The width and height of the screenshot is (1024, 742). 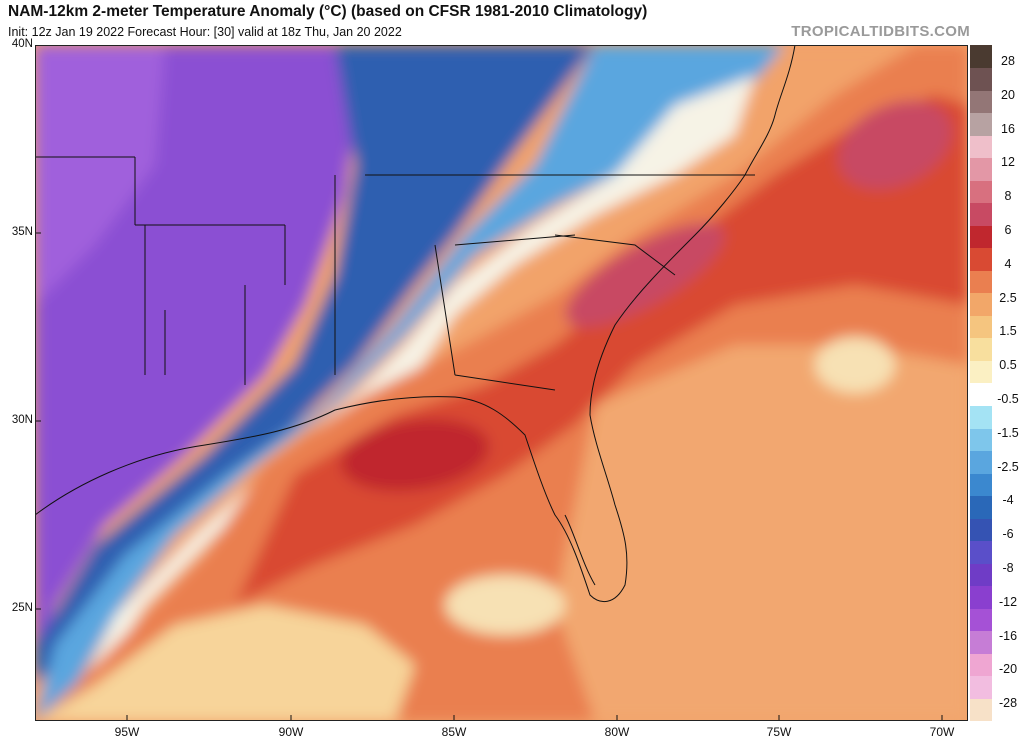 What do you see at coordinates (127, 732) in the screenshot?
I see `lon-label-95w: 95W` at bounding box center [127, 732].